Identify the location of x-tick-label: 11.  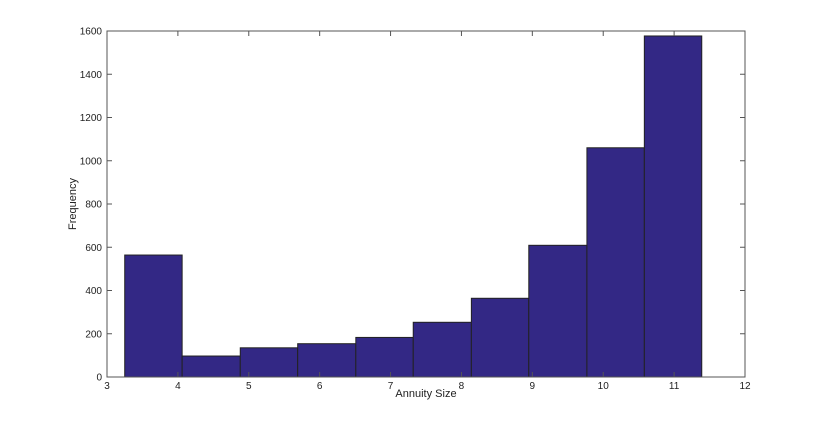
(674, 386).